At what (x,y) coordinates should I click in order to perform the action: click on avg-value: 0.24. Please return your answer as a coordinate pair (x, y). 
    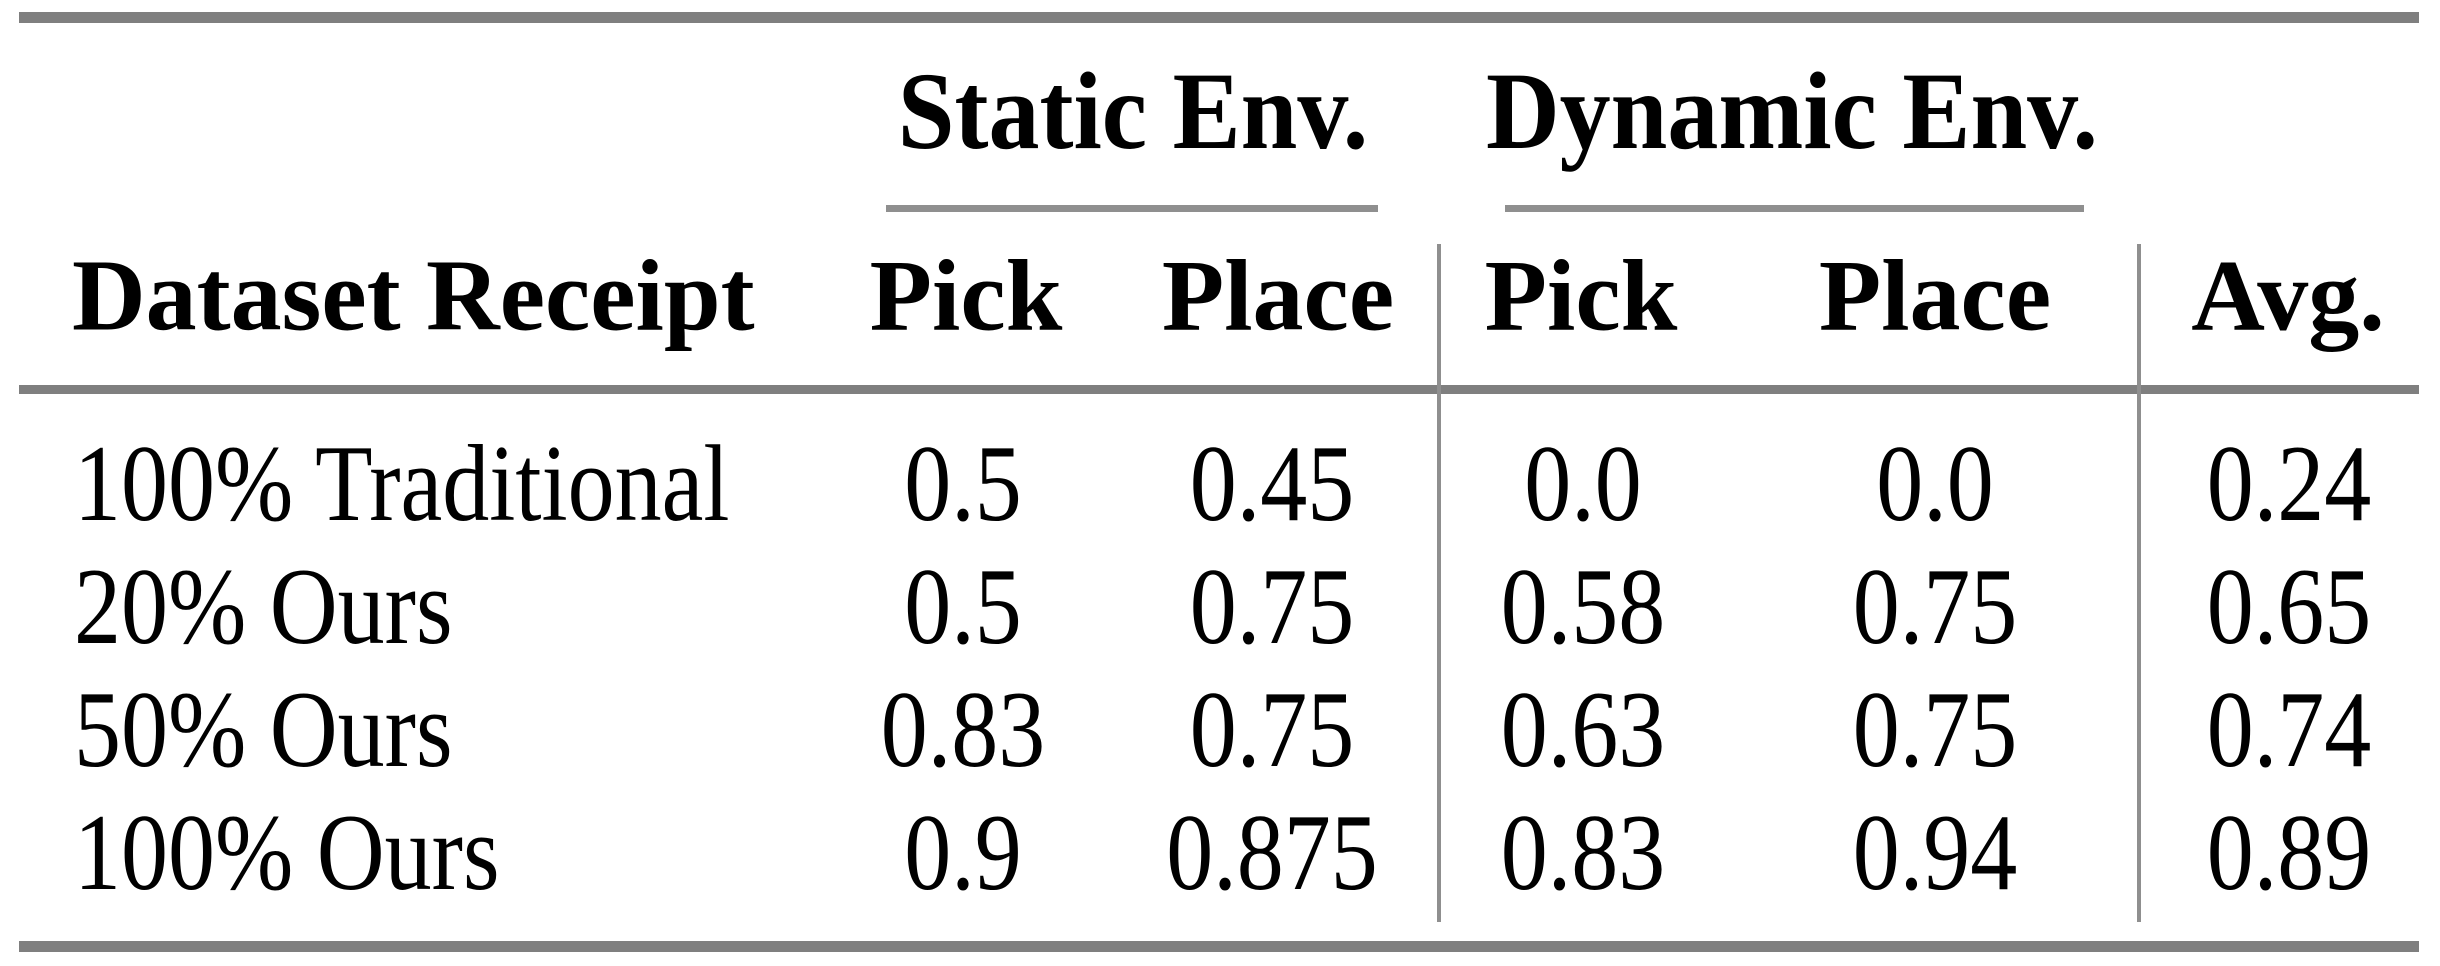
    Looking at the image, I should click on (2289, 484).